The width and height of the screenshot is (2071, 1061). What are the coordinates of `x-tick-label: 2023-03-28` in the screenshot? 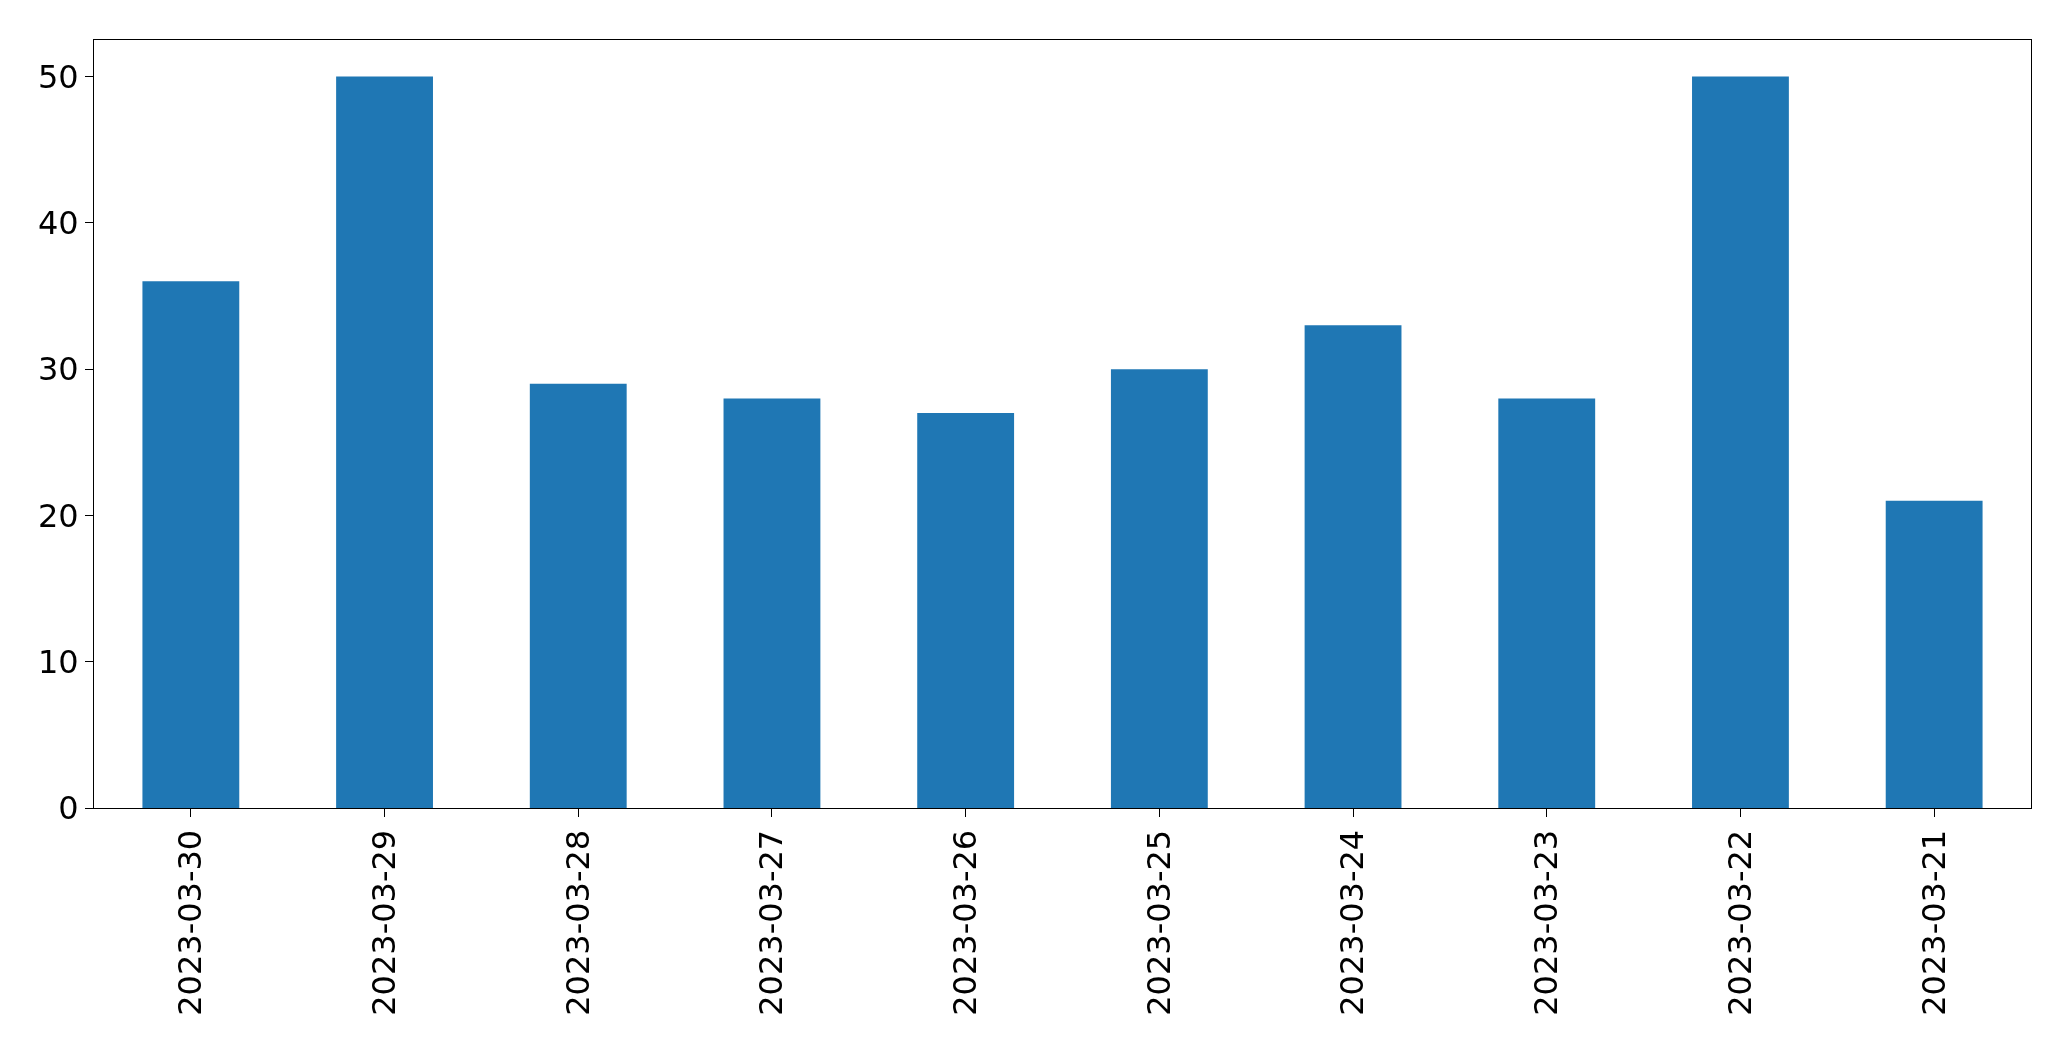 It's located at (577, 922).